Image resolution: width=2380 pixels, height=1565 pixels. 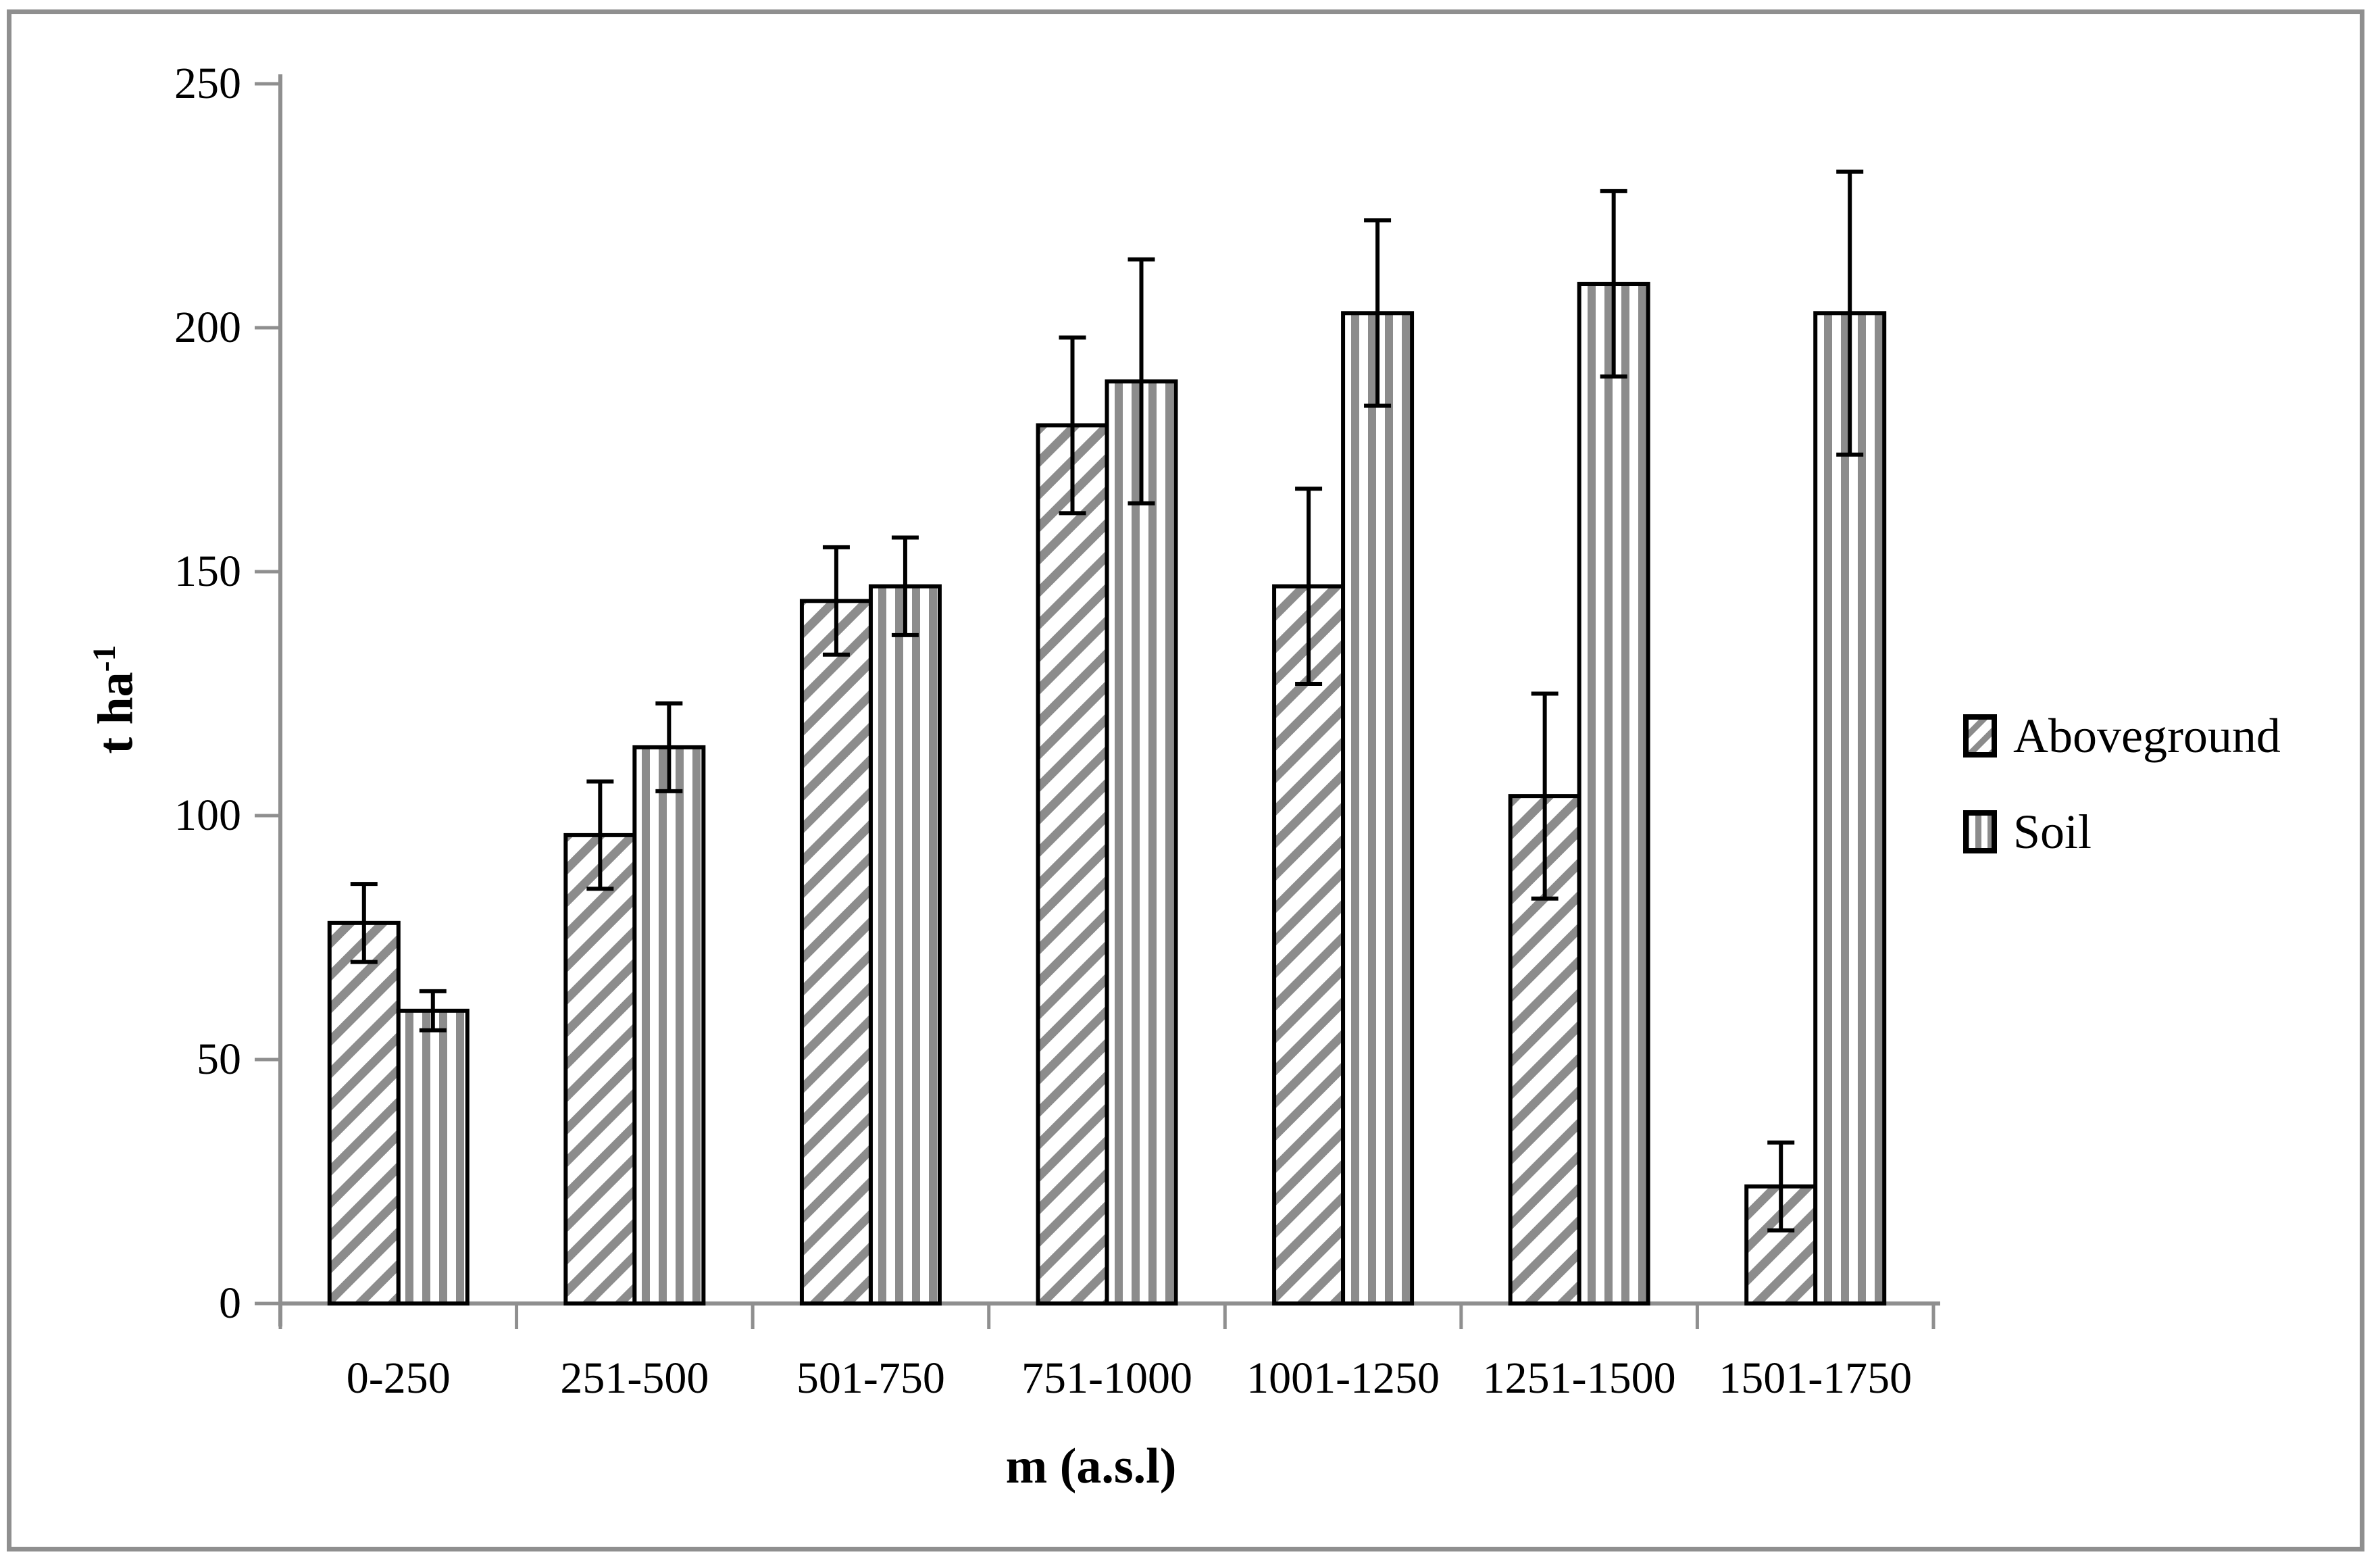 I want to click on y-tick-label: 200, so click(x=208, y=327).